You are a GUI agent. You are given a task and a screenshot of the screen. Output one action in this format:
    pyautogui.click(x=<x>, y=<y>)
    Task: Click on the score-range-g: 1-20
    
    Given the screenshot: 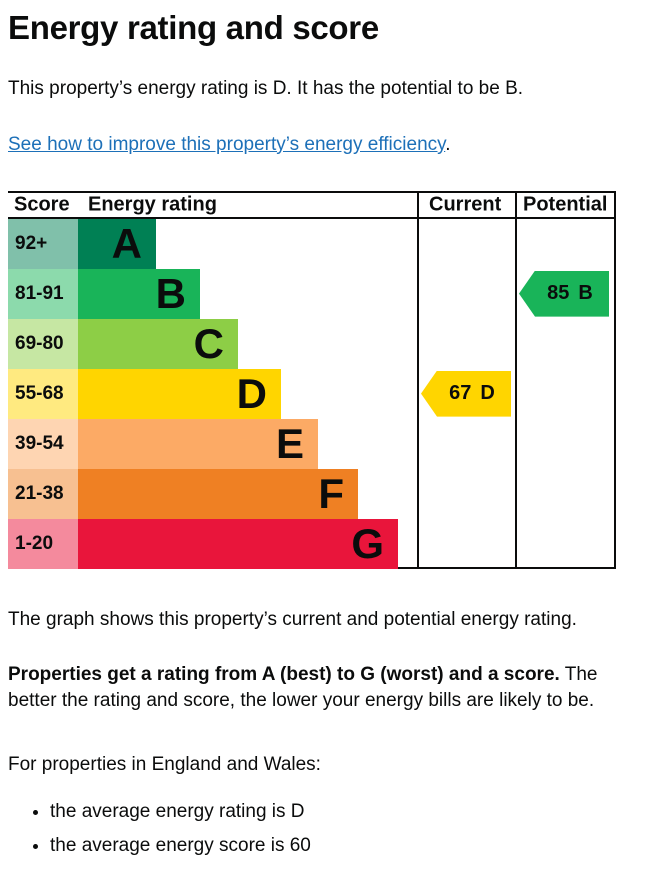 What is the action you would take?
    pyautogui.click(x=43, y=543)
    